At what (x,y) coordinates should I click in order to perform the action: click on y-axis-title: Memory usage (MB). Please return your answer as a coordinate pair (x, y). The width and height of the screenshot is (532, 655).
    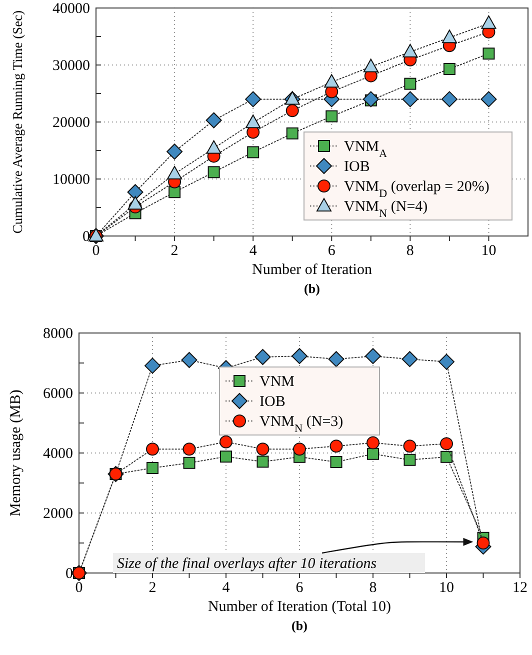
    Looking at the image, I should click on (16, 453).